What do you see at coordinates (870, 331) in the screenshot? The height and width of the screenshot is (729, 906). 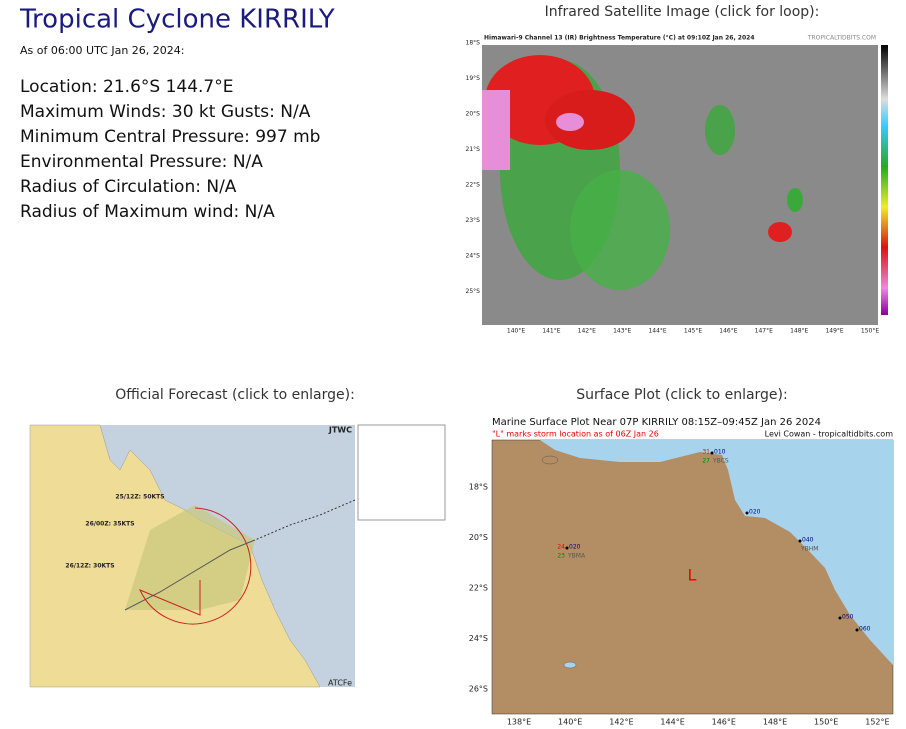 I see `sat-lon-label: 150°E` at bounding box center [870, 331].